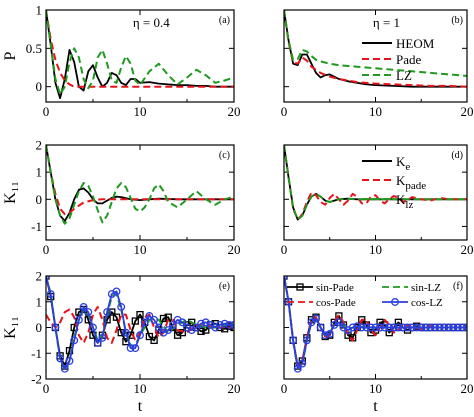 The image size is (474, 417). What do you see at coordinates (335, 288) in the screenshot?
I see `legend-label-sin-pade: sin-Pade` at bounding box center [335, 288].